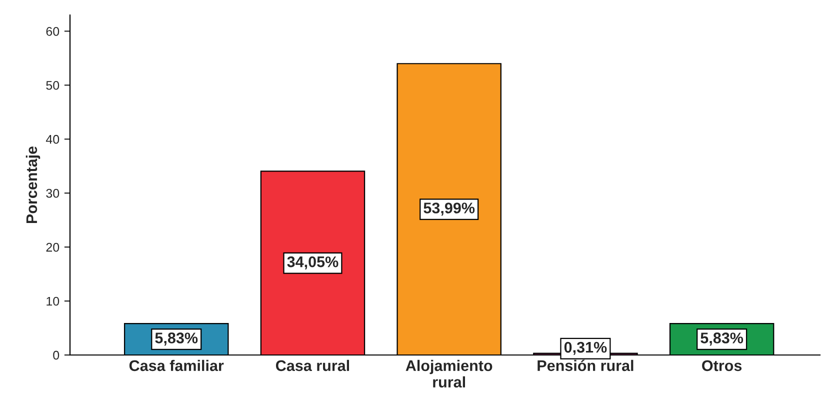 This screenshot has height=405, width=823. I want to click on y-axis-title: Porcentaje, so click(33, 185).